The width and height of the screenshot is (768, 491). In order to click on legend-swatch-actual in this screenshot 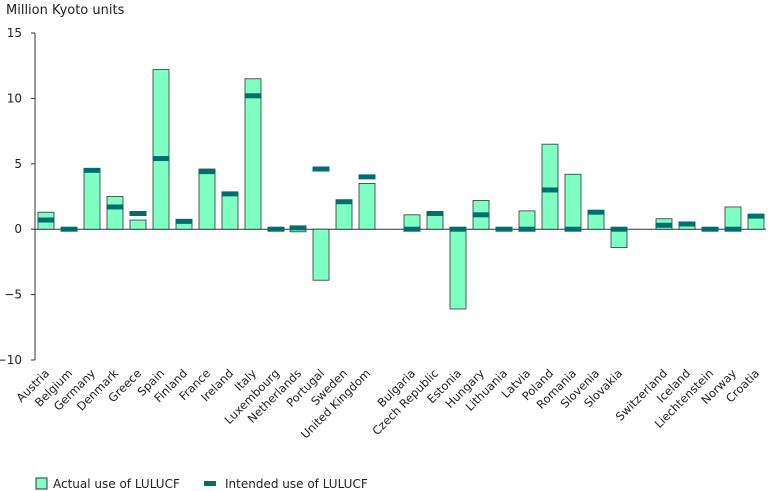, I will do `click(41, 483)`.